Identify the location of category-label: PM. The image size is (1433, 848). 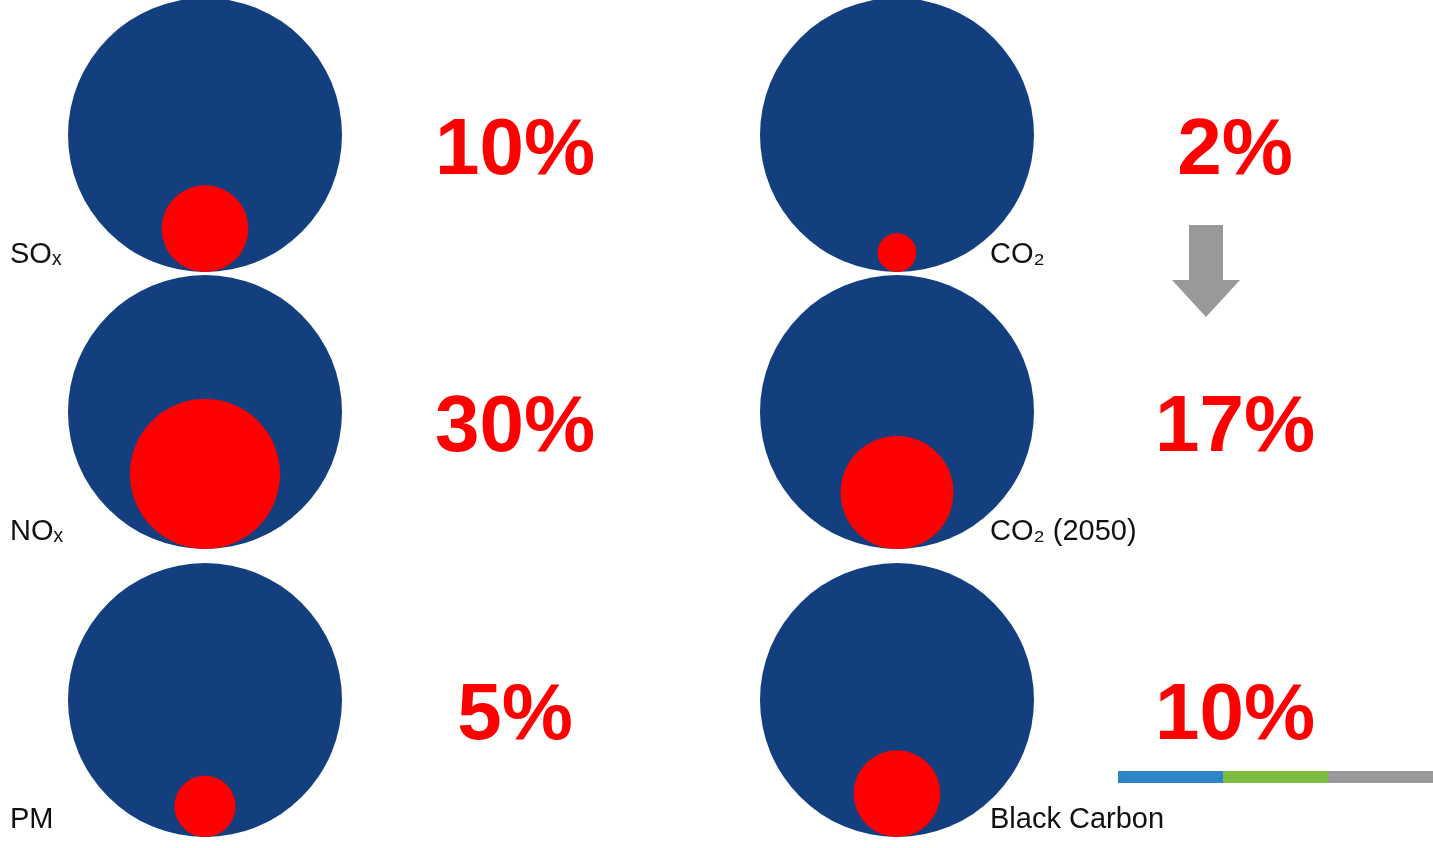
(32, 818).